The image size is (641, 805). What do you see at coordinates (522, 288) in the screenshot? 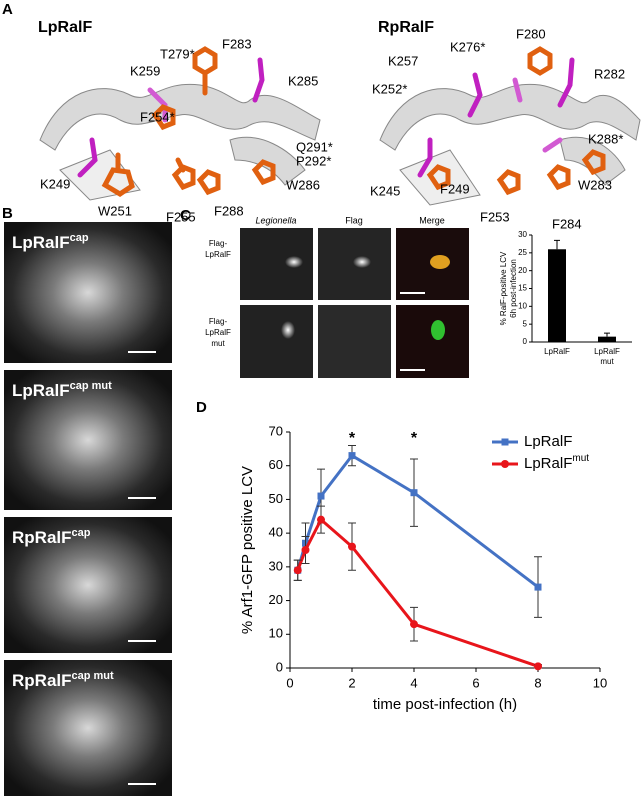
I see `y-tick-label: 15` at bounding box center [522, 288].